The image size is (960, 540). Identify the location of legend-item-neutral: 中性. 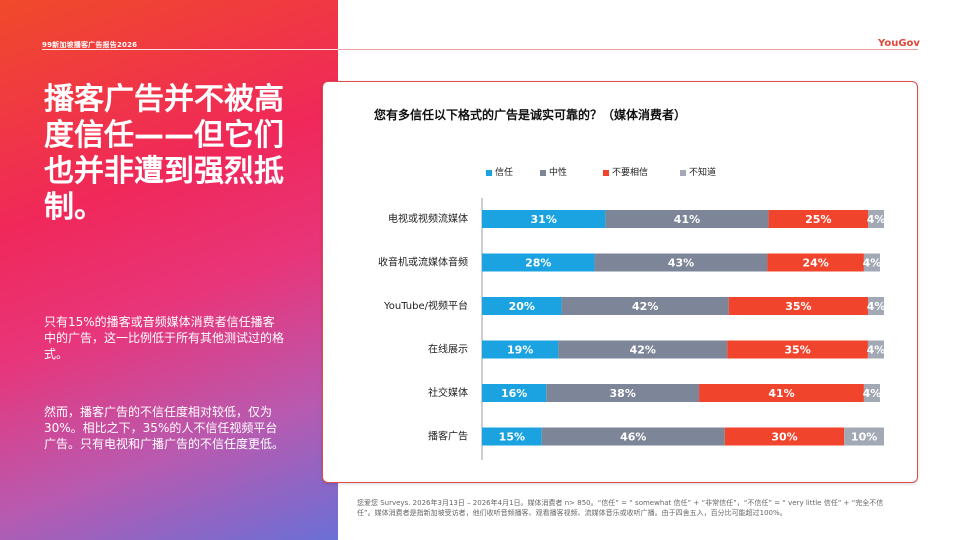
(553, 171).